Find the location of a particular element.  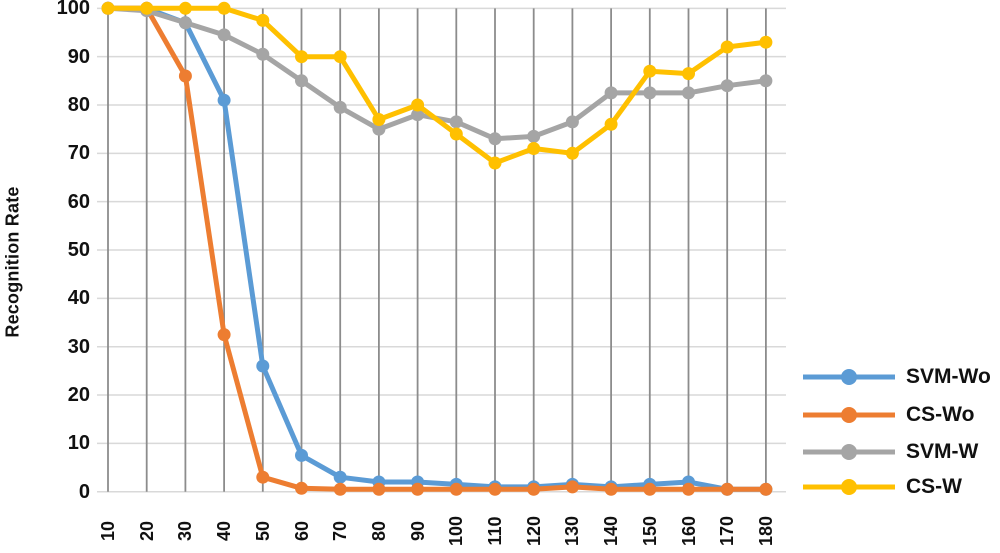

x-tick-label: 60 is located at coordinates (301, 531).